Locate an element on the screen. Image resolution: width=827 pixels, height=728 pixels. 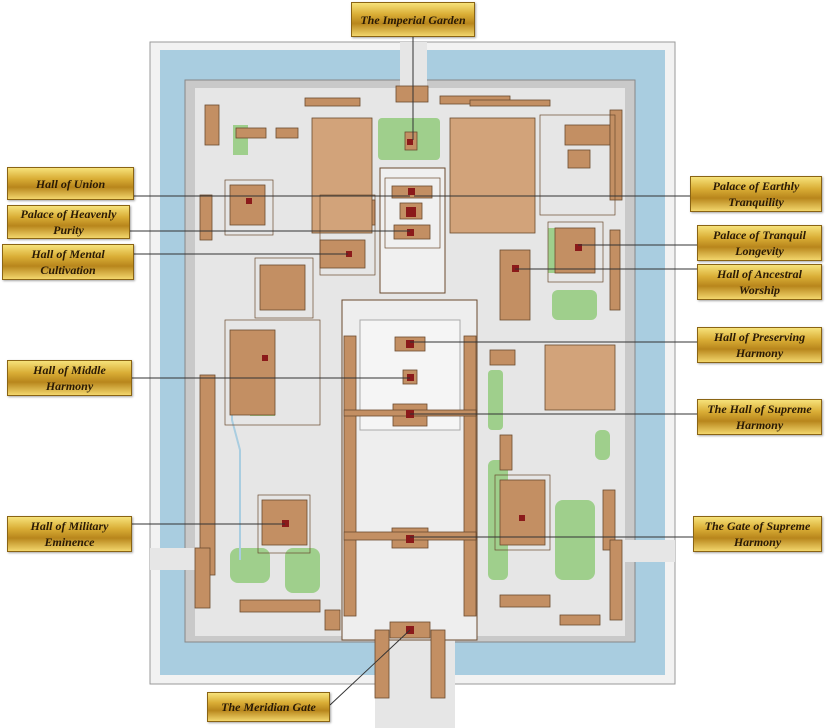
label-palace-heavenly-purity: Palace of Heavenly Purity is located at coordinates (68, 222).